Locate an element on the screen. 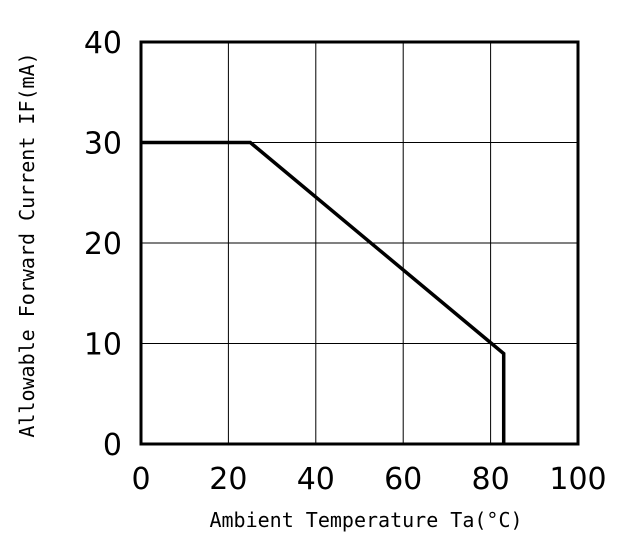 The image size is (629, 537). y-tick-labels: 0 10 20 30 40 is located at coordinates (103, 244).